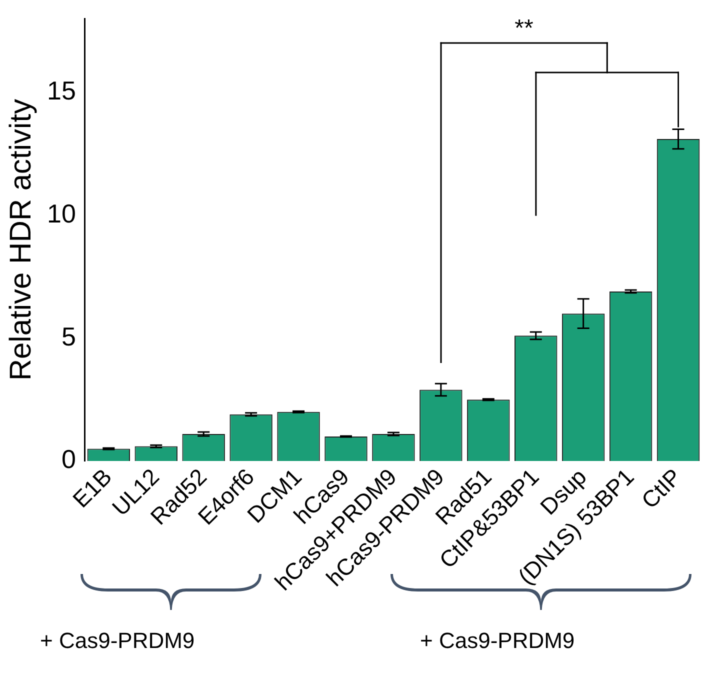 This screenshot has height=698, width=710. I want to click on y-tick-label: 5, so click(68, 336).